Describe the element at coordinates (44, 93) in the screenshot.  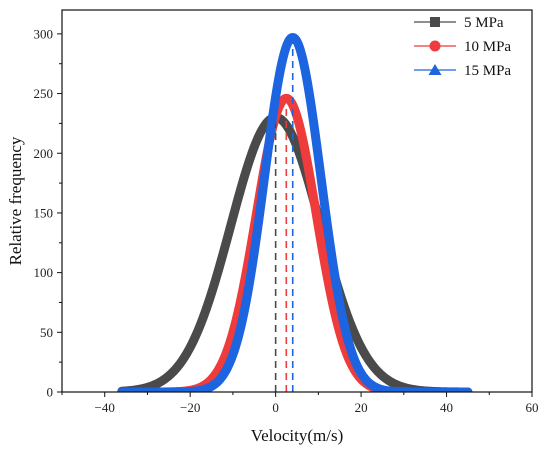
I see `y-tick-label: 250` at that location.